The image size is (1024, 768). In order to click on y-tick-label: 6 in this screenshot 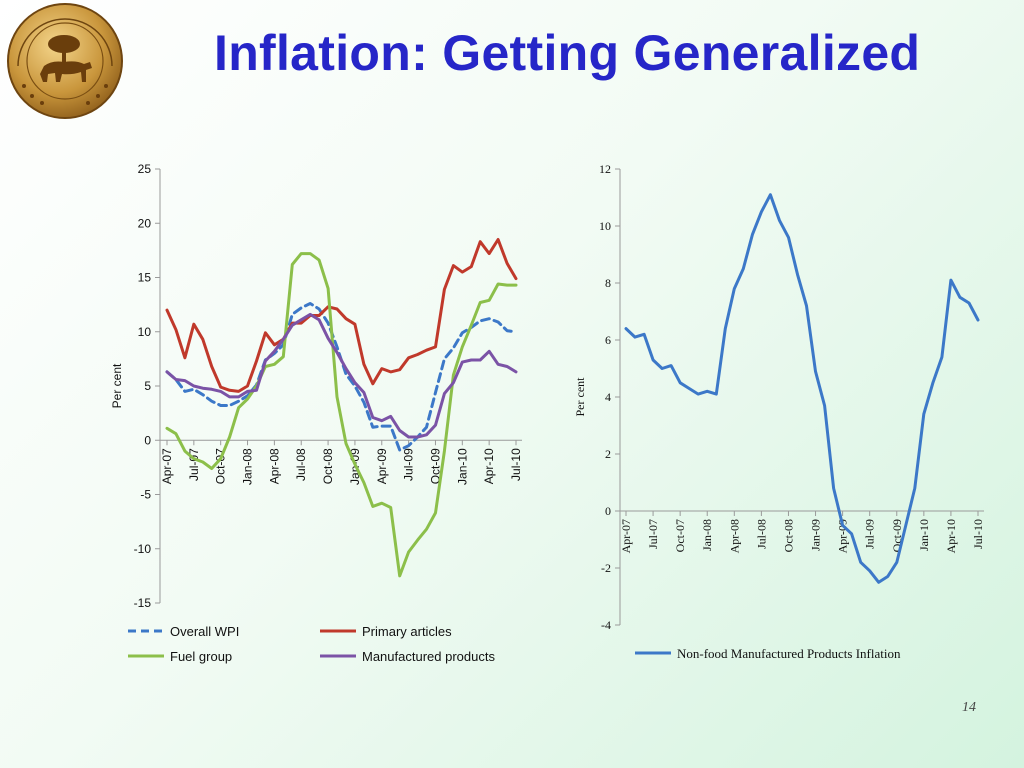, I will do `click(608, 340)`.